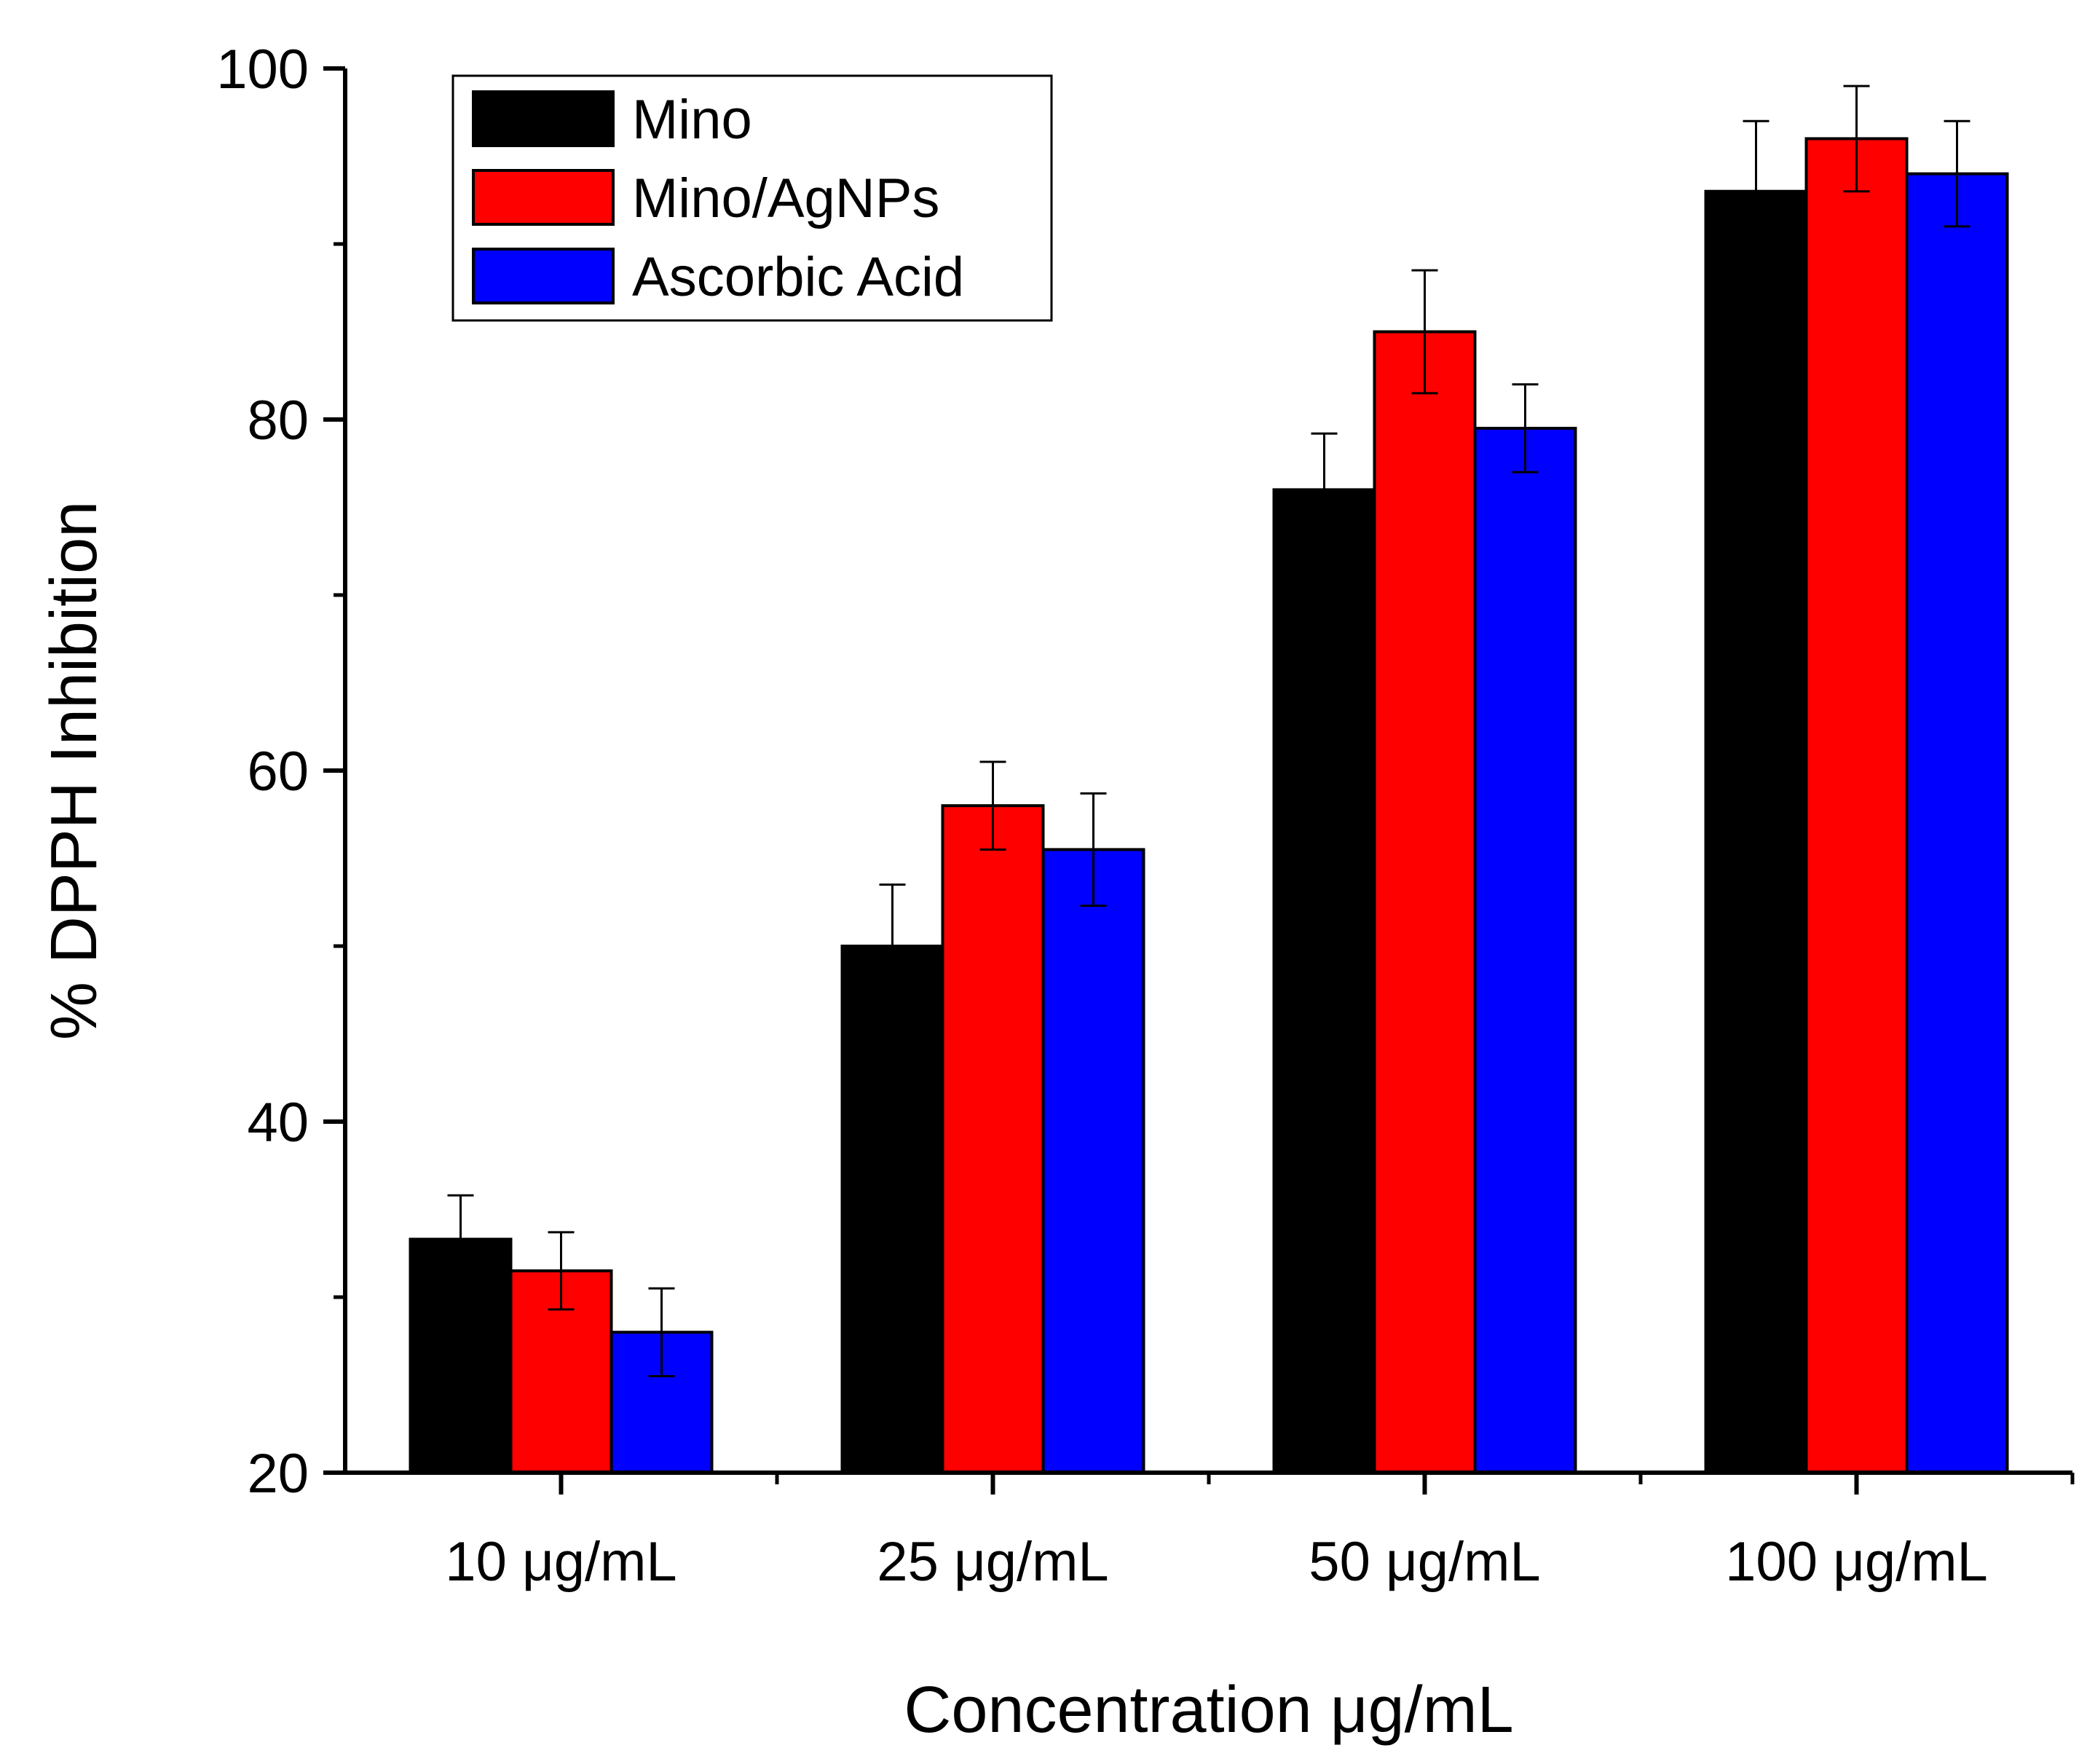  Describe the element at coordinates (543, 276) in the screenshot. I see `legend-swatch-ascorbic-acid` at that location.